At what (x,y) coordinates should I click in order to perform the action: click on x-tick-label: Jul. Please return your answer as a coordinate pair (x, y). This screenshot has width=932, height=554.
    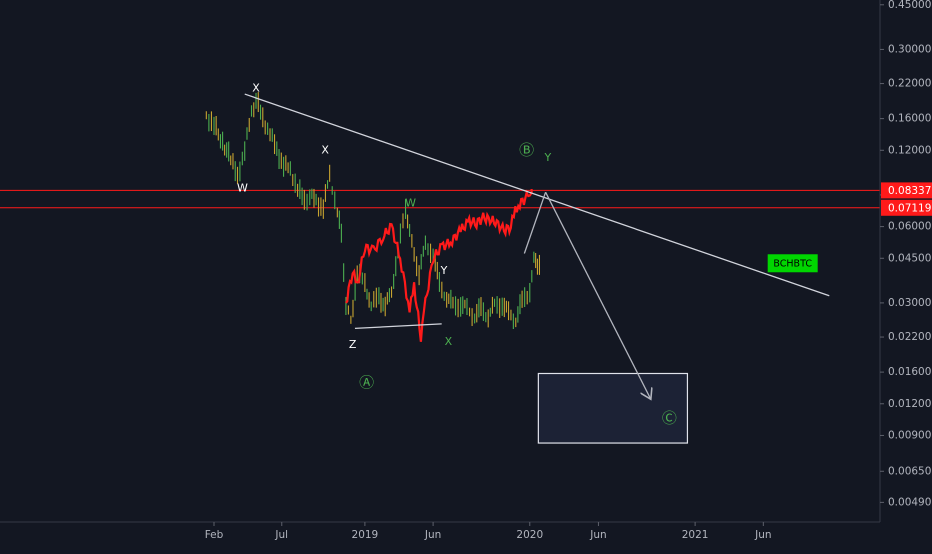
    Looking at the image, I should click on (281, 535).